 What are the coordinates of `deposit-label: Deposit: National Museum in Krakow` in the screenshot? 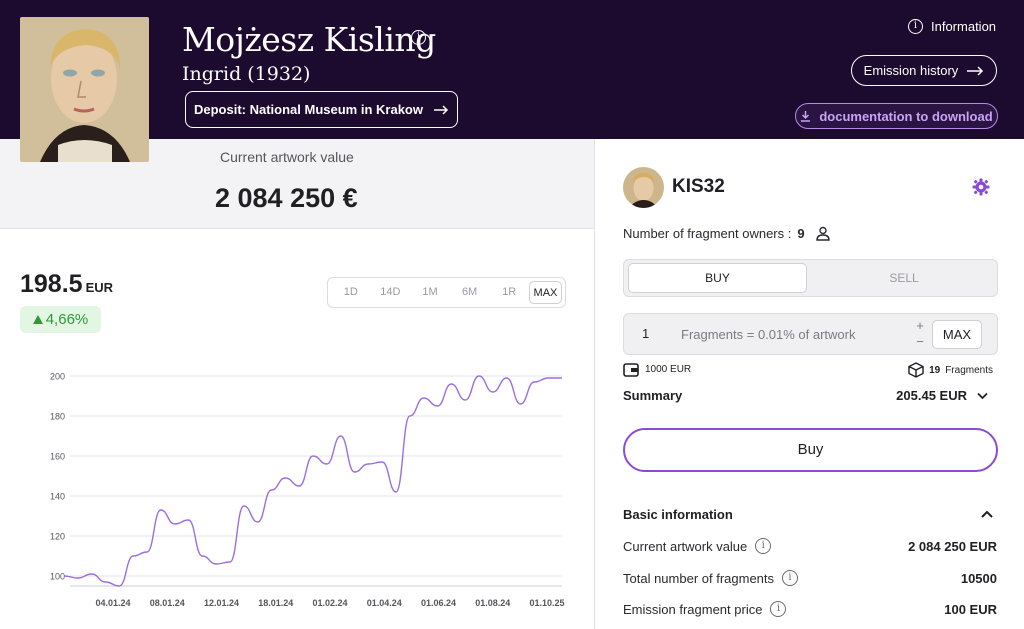 It's located at (308, 109).